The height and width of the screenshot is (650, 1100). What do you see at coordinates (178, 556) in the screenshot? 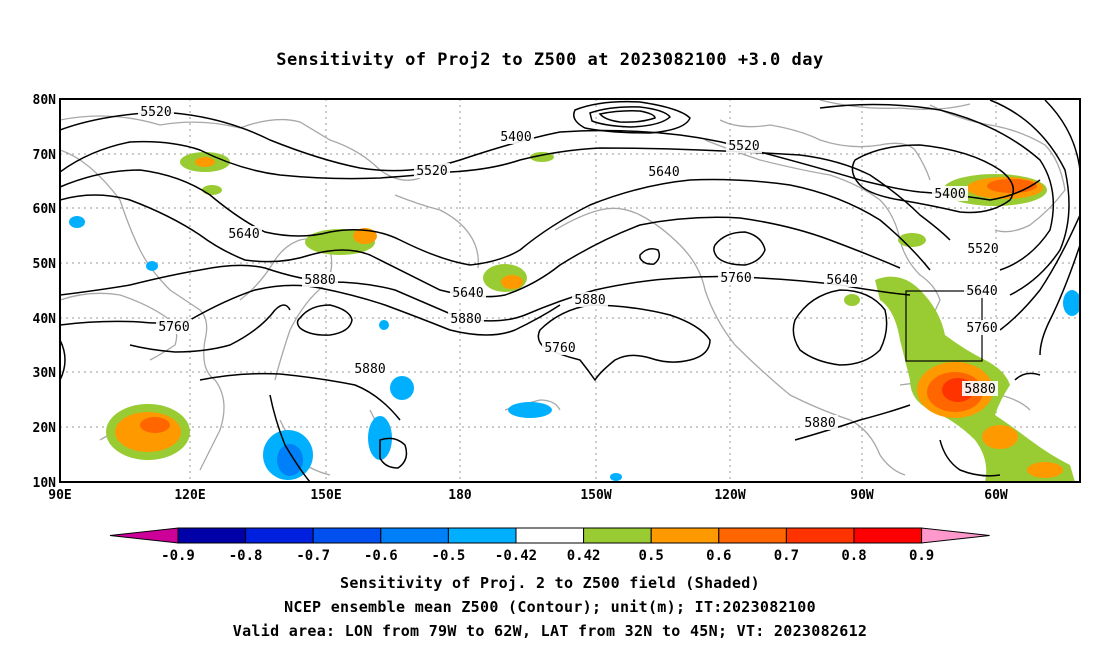
I see `colorbar-tick-label: -0.9` at bounding box center [178, 556].